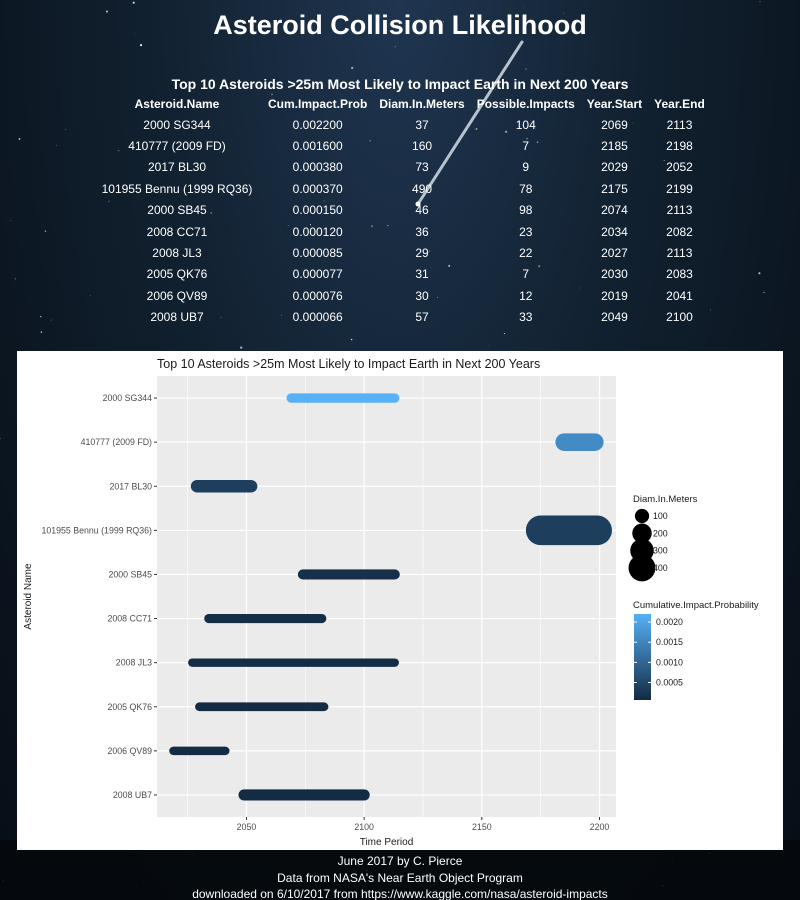 This screenshot has height=900, width=800. Describe the element at coordinates (132, 795) in the screenshot. I see `y-tick-label: 2008 UB7` at that location.